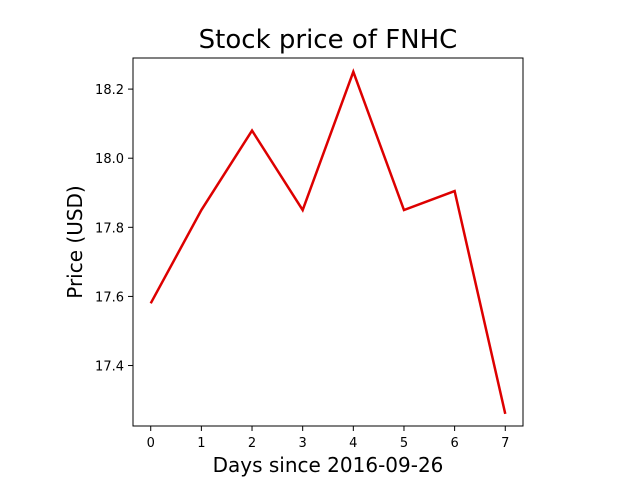 The height and width of the screenshot is (480, 640). What do you see at coordinates (201, 443) in the screenshot?
I see `x-tick-label: 1` at bounding box center [201, 443].